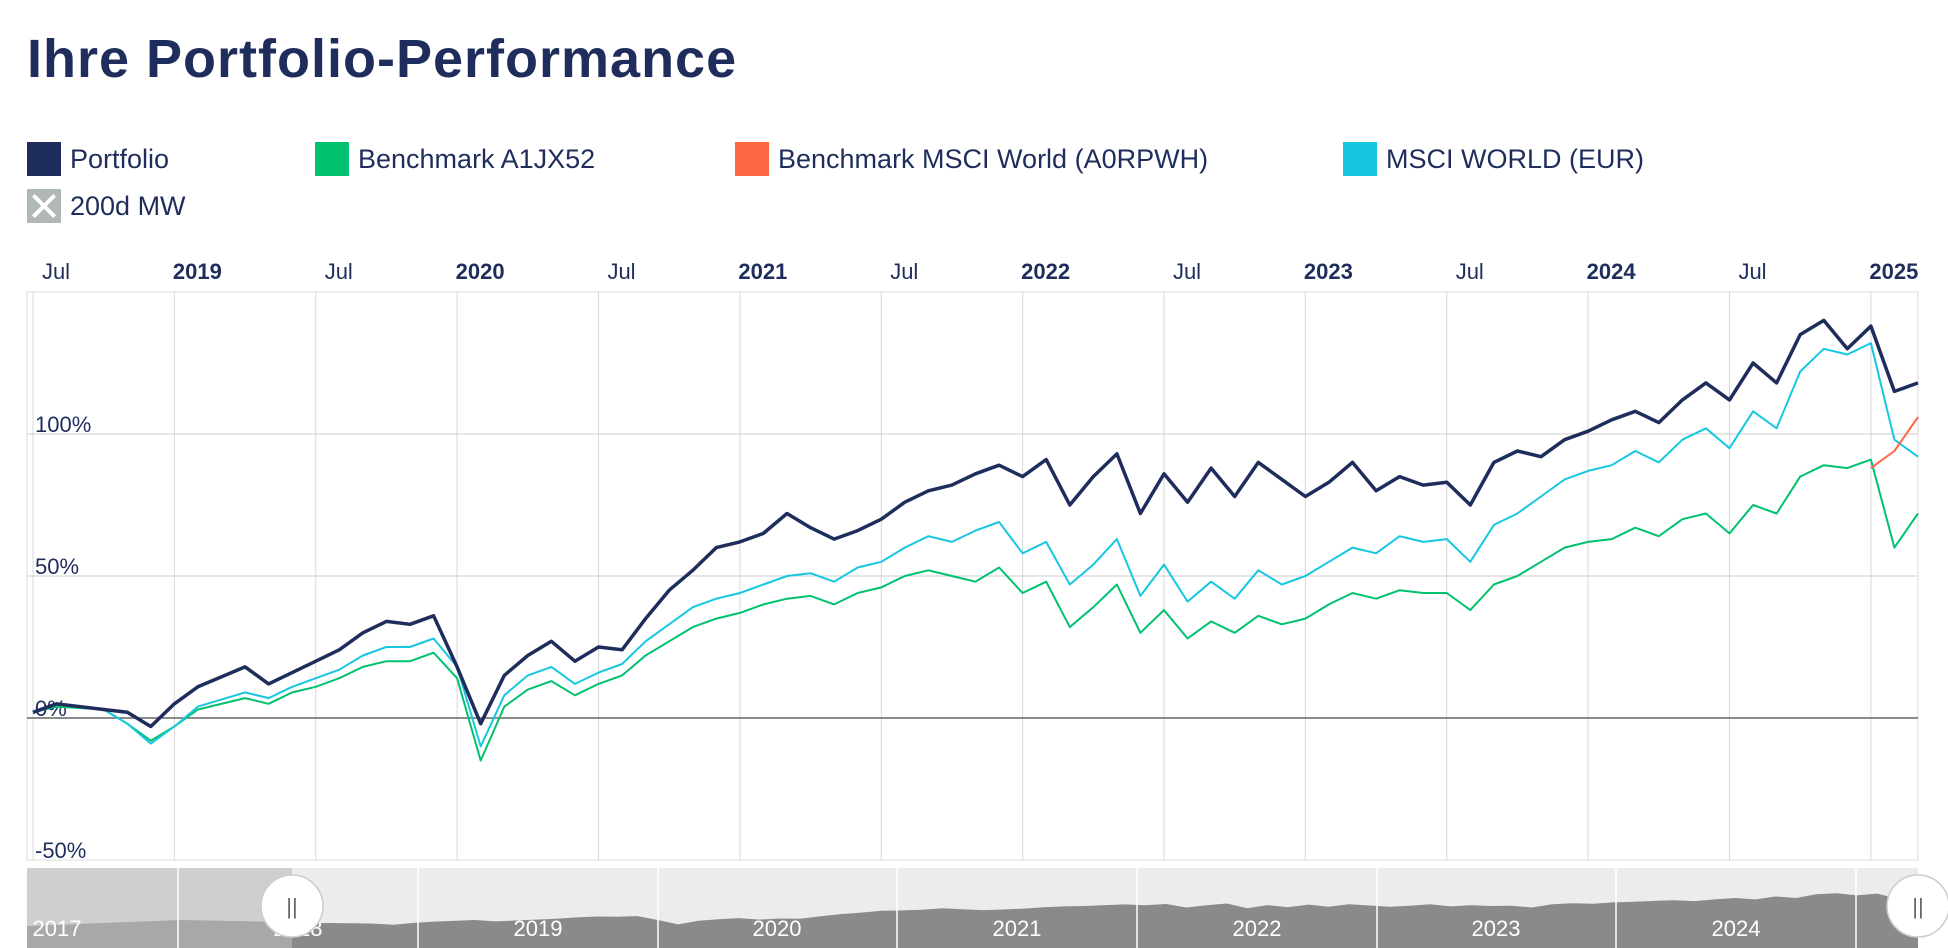 This screenshot has width=1948, height=948. What do you see at coordinates (128, 205) in the screenshot?
I see `legend-label: 200d MW` at bounding box center [128, 205].